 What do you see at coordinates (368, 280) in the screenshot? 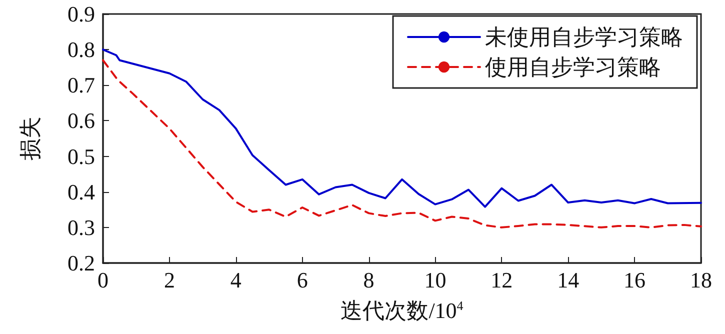
I see `x-tick-label: 8` at bounding box center [368, 280].